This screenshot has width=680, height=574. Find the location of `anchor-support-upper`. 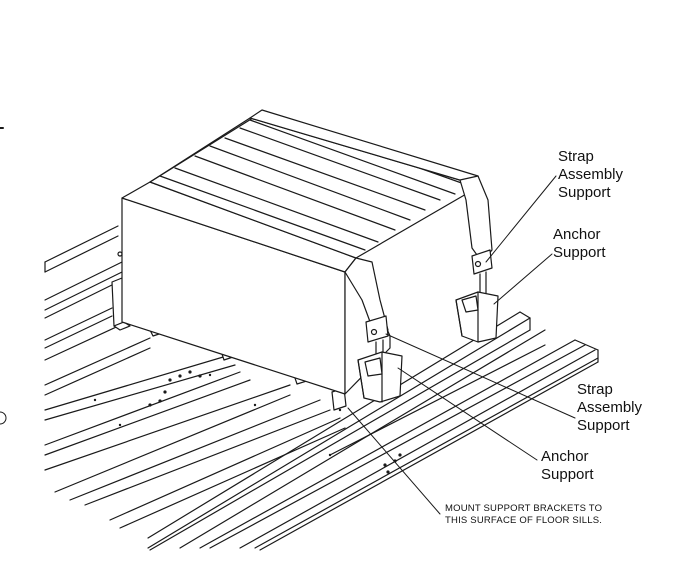

anchor-support-upper is located at coordinates (477, 317).